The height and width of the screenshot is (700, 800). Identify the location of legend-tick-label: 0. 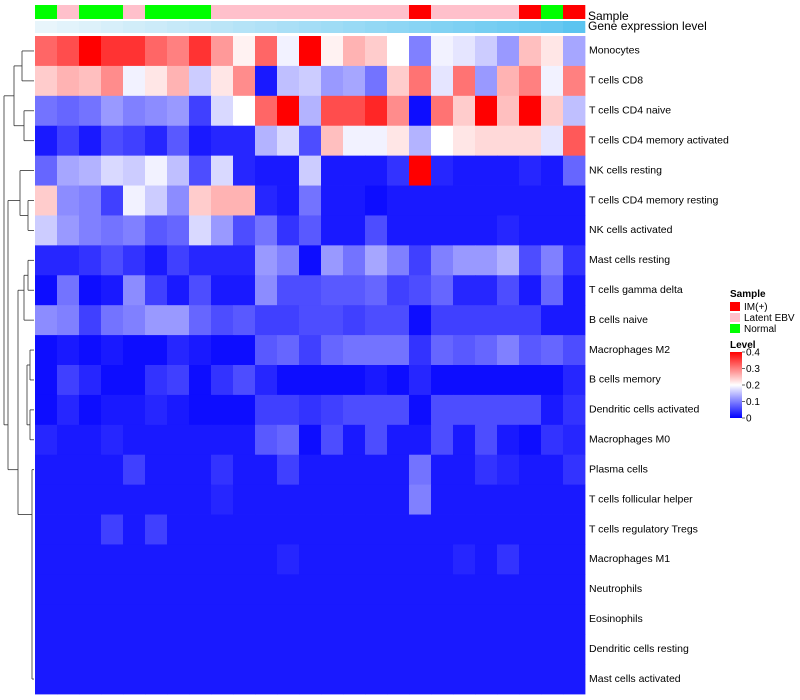
(749, 419).